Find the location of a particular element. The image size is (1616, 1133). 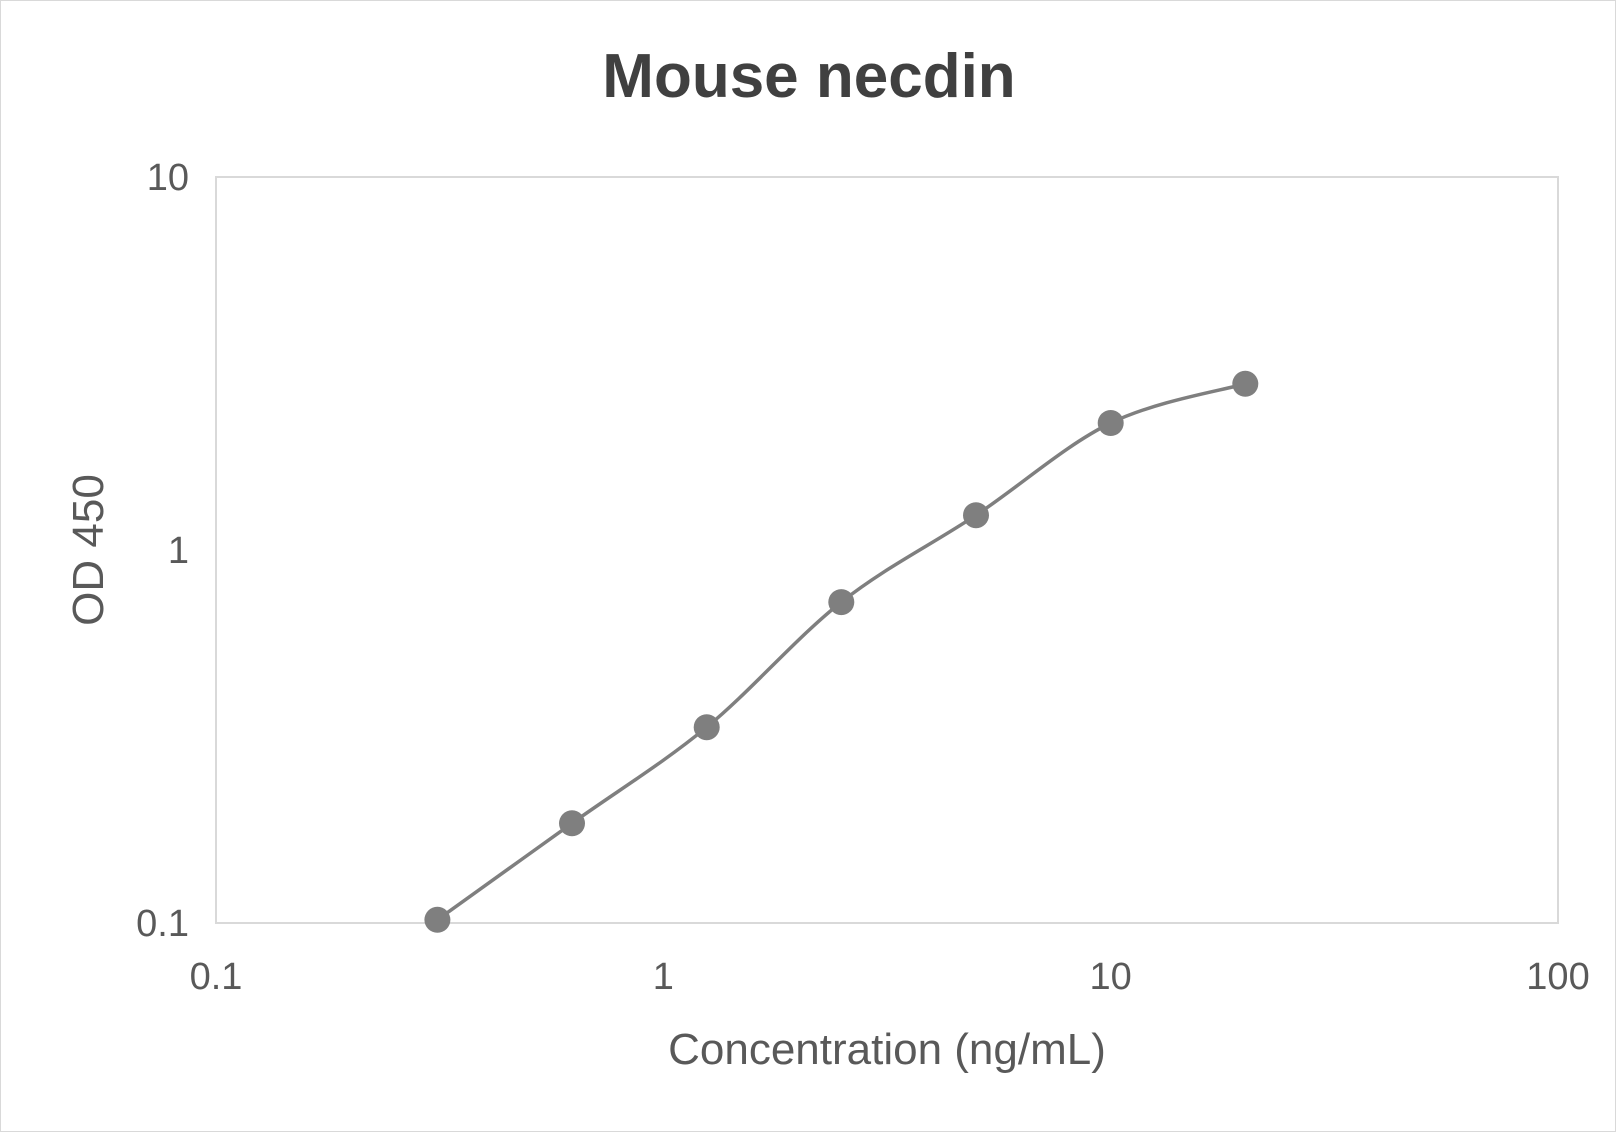

chart-title: Mouse necdin is located at coordinates (808, 76).